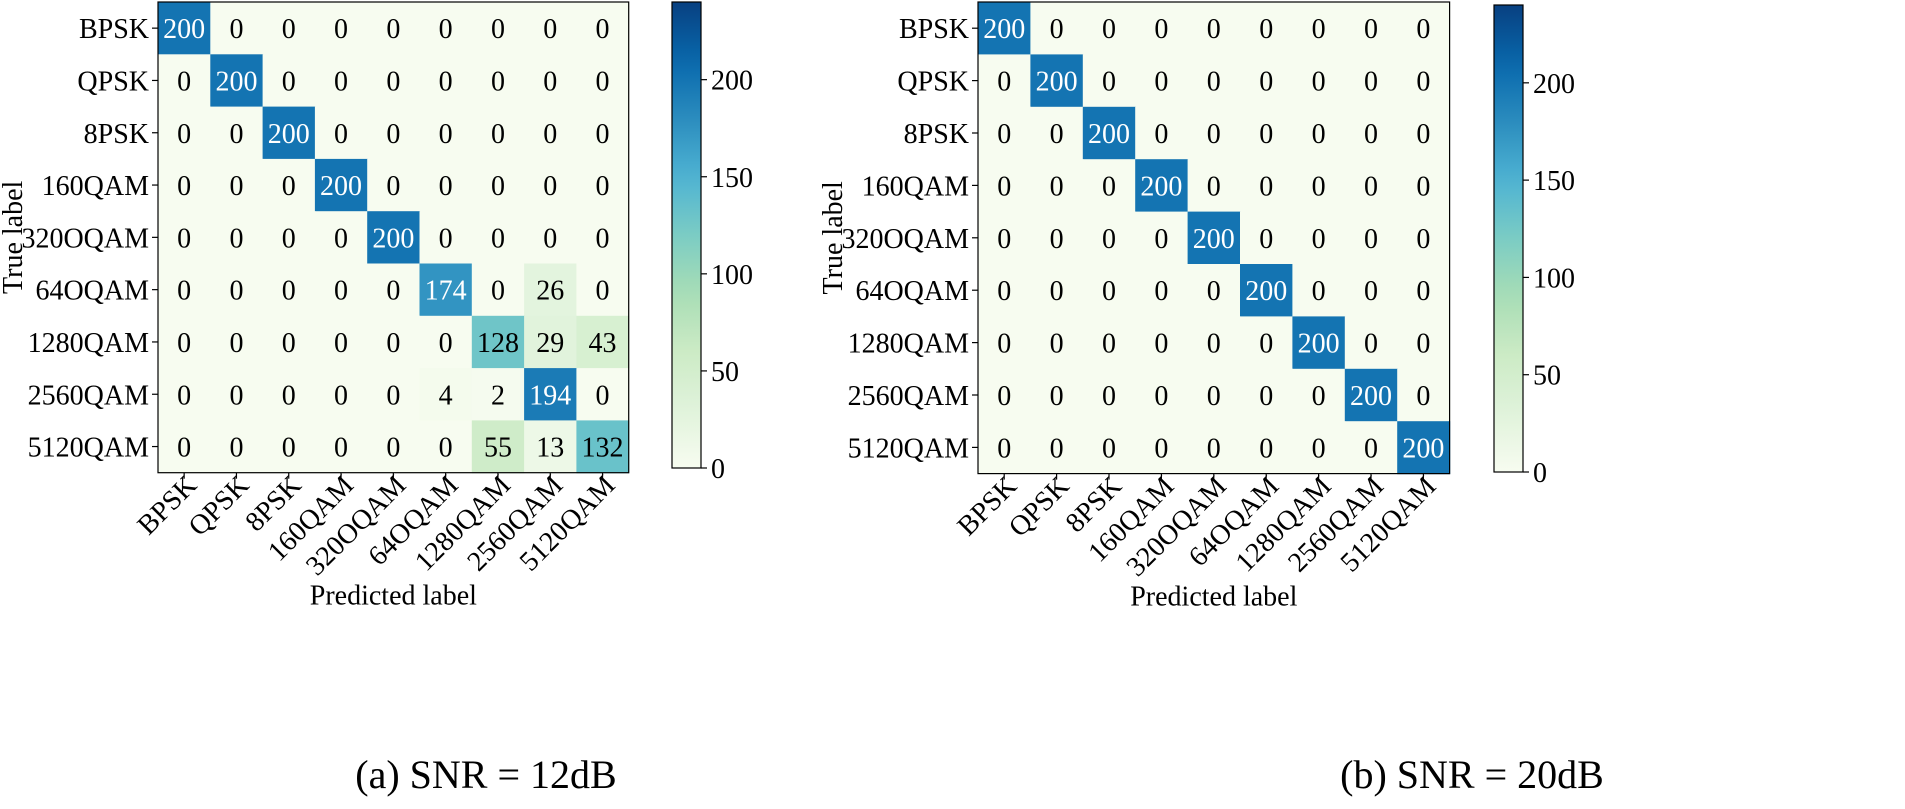 This screenshot has height=809, width=1905. What do you see at coordinates (88, 448) in the screenshot?
I see `y-tick-label: 5120QAM` at bounding box center [88, 448].